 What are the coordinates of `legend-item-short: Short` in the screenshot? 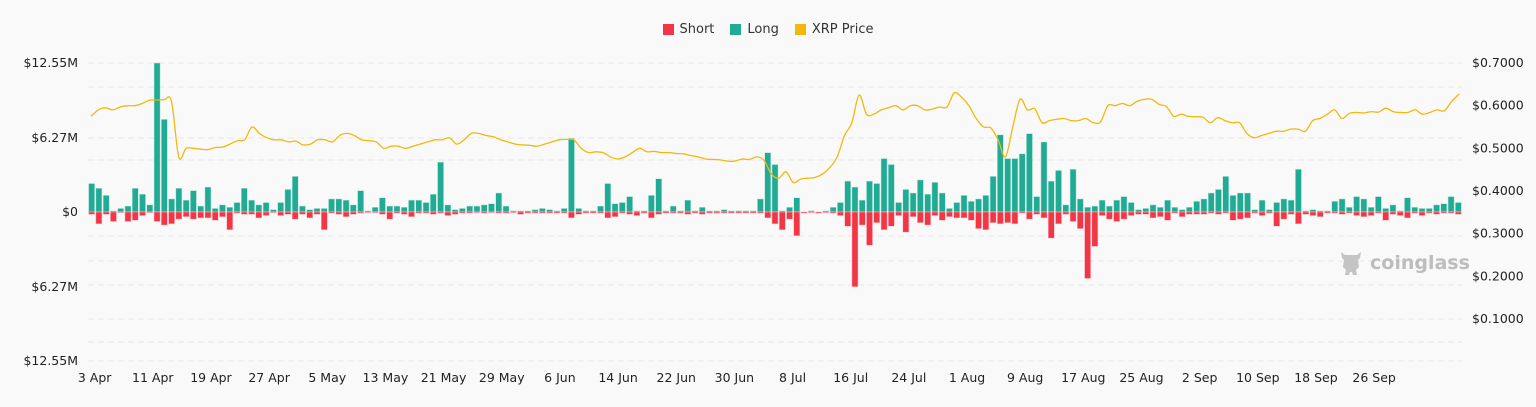 It's located at (688, 29).